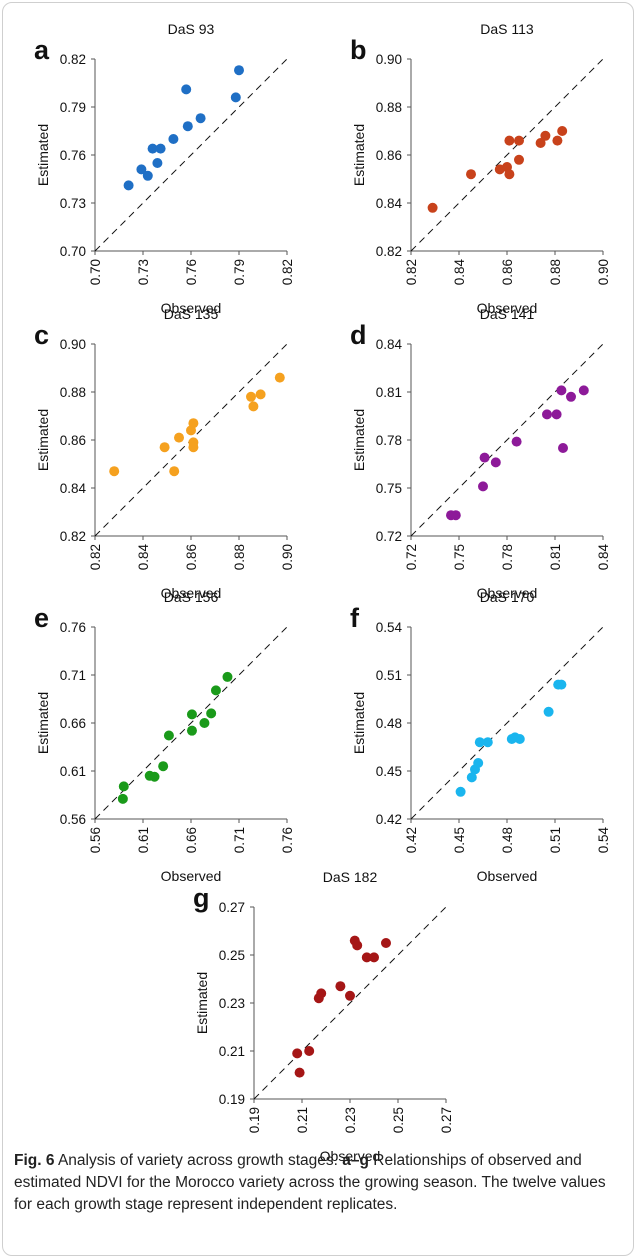 The height and width of the screenshot is (1259, 637). What do you see at coordinates (95, 272) in the screenshot?
I see `panel-a-x-tick-label: 0.70` at bounding box center [95, 272].